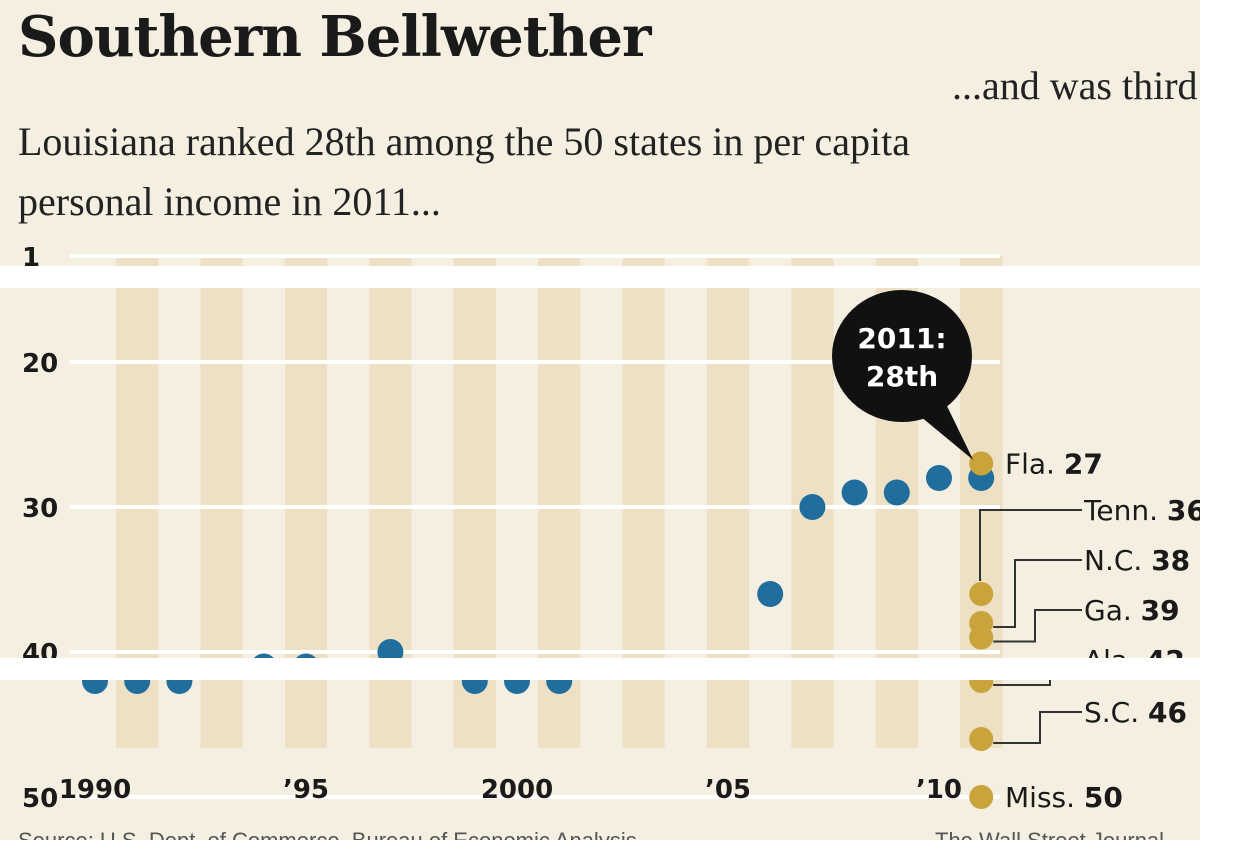 Image resolution: width=1242 pixels, height=865 pixels. Describe the element at coordinates (728, 790) in the screenshot. I see `x-tick-label: ’05` at that location.